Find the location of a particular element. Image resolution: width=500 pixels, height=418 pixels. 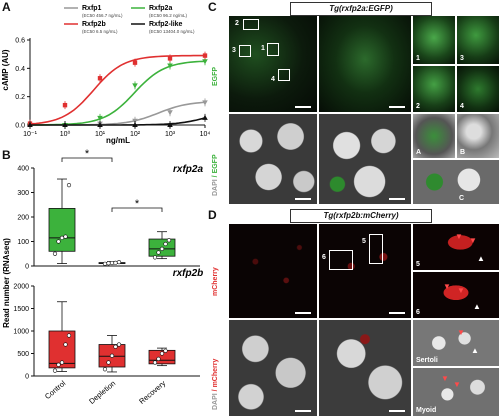

dapi-mcherry-zoom-image is located at coordinates (365, 368).